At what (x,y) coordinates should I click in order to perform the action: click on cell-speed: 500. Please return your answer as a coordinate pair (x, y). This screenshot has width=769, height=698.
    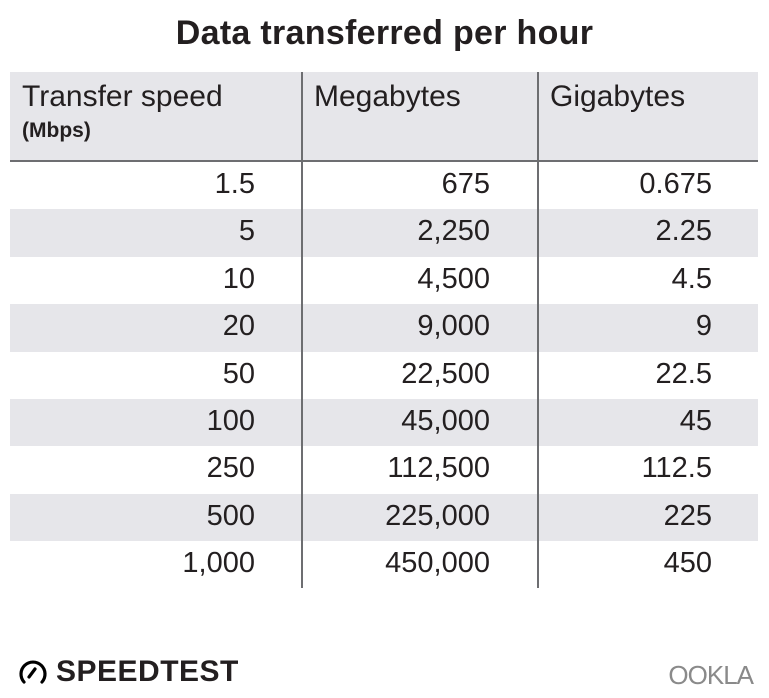
    Looking at the image, I should click on (230, 515).